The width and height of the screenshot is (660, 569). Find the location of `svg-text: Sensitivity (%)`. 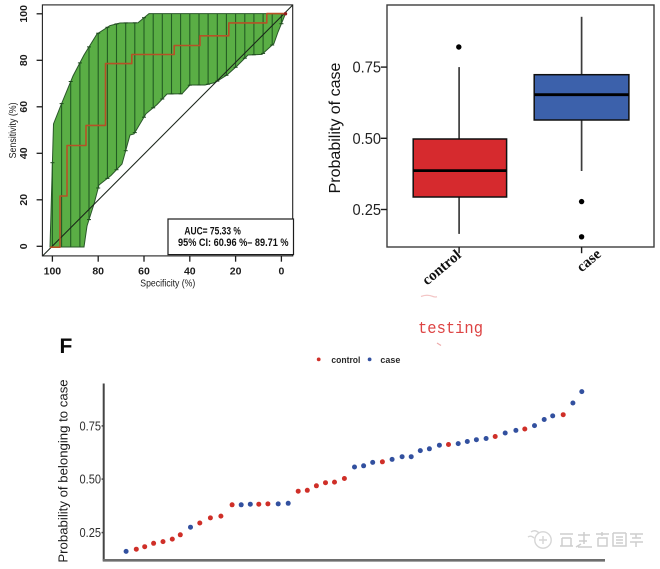

svg-text: Sensitivity (%) is located at coordinates (13, 130).